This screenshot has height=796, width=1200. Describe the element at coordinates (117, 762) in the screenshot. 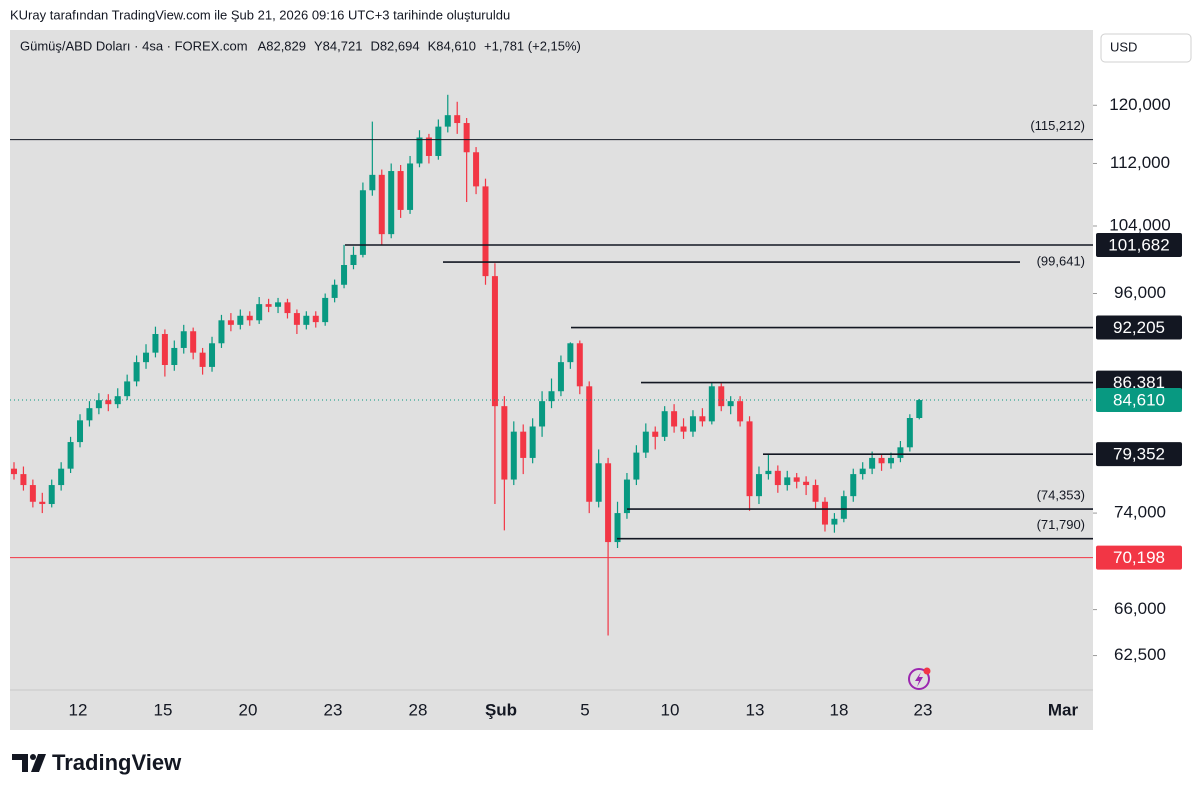

I see `brand: TradingView` at that location.